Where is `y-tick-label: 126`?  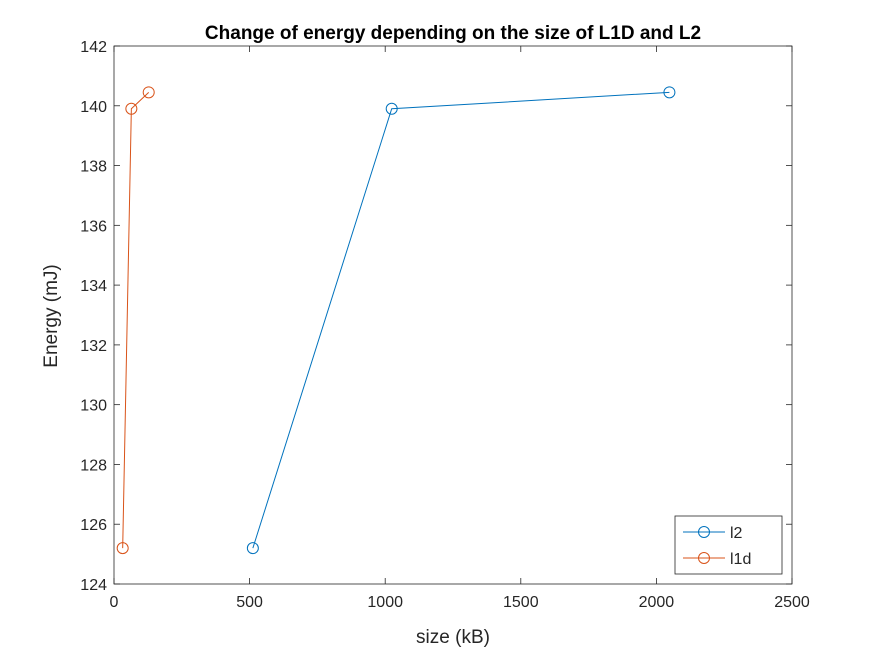 y-tick-label: 126 is located at coordinates (93, 525).